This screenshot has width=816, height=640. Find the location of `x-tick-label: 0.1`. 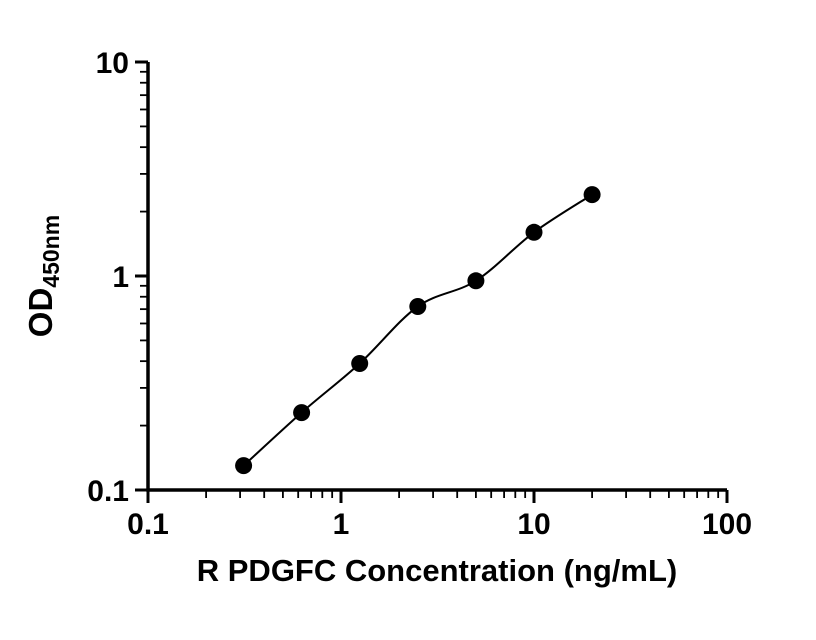

x-tick-label: 0.1 is located at coordinates (148, 524).